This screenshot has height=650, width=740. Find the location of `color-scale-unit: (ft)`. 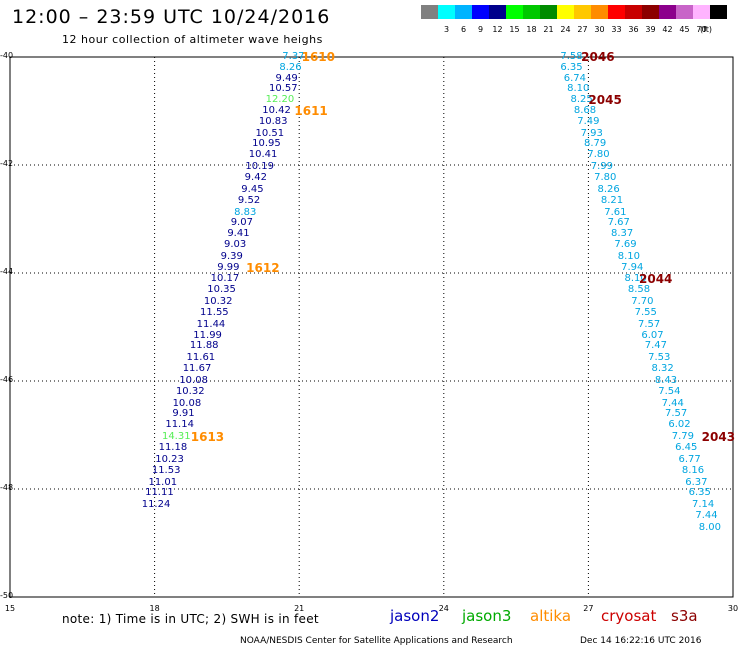

color-scale-unit: (ft) is located at coordinates (706, 29).